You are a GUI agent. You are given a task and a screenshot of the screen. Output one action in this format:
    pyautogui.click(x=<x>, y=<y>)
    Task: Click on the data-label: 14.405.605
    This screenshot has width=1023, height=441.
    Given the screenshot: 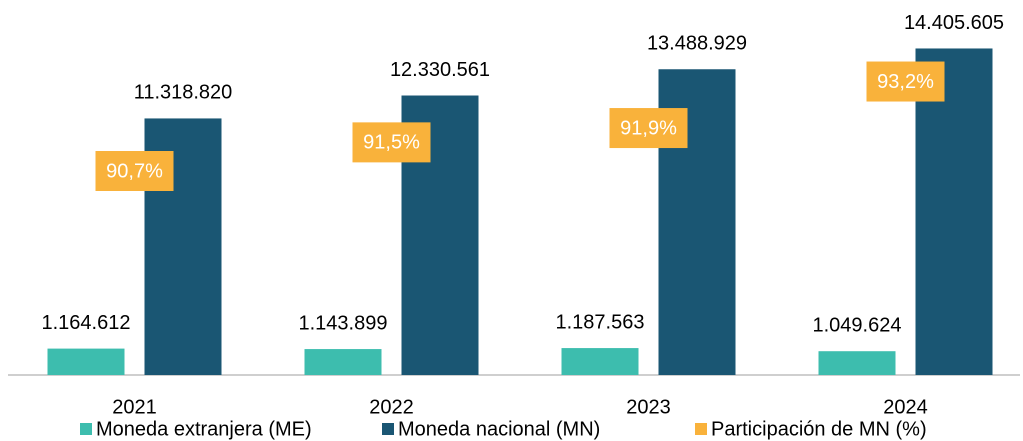 What is the action you would take?
    pyautogui.click(x=954, y=23)
    